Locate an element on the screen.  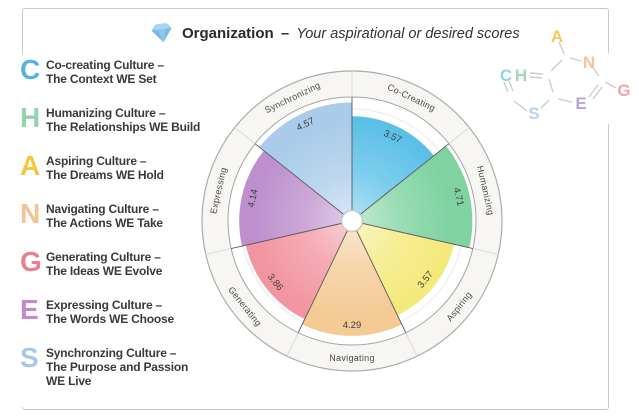
molecule-letter-G: G is located at coordinates (623, 90).